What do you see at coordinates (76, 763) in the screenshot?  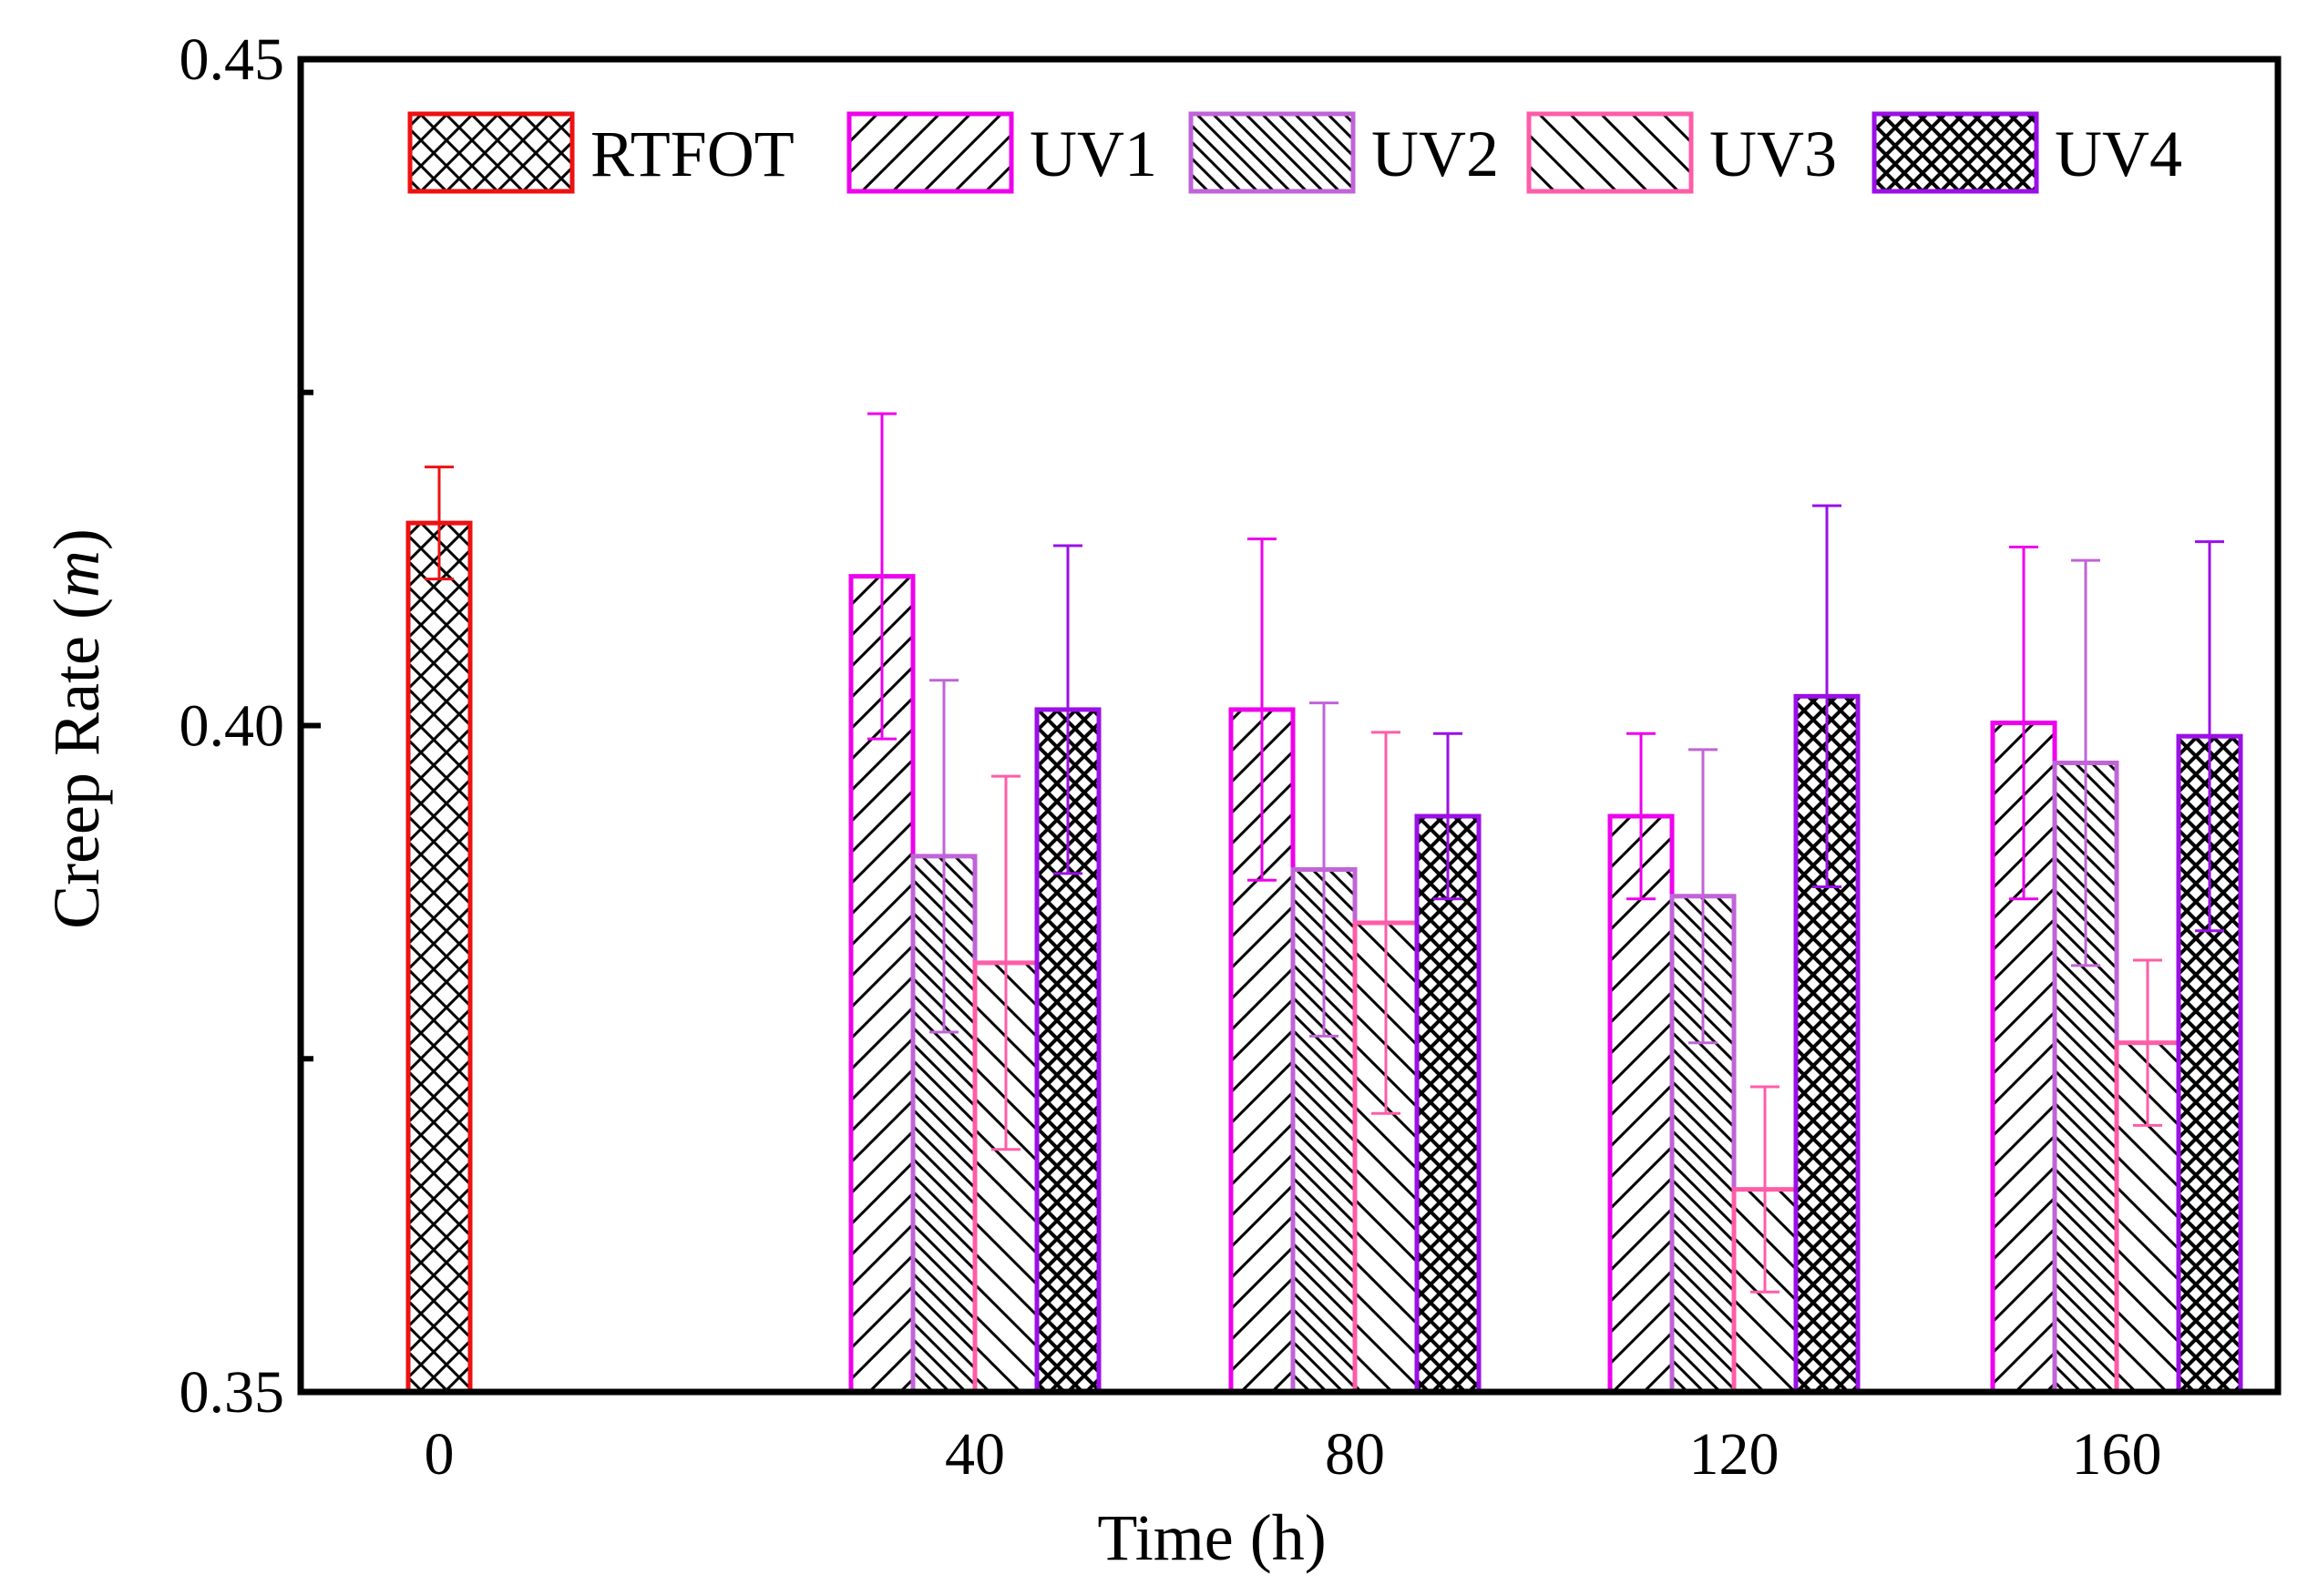 I see `y-axis-title-main: Creep Rate (` at bounding box center [76, 763].